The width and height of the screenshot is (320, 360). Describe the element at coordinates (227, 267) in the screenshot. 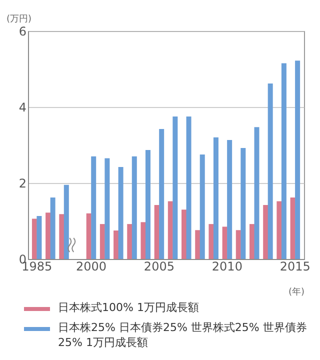

I see `x-tick-label: 2010` at that location.